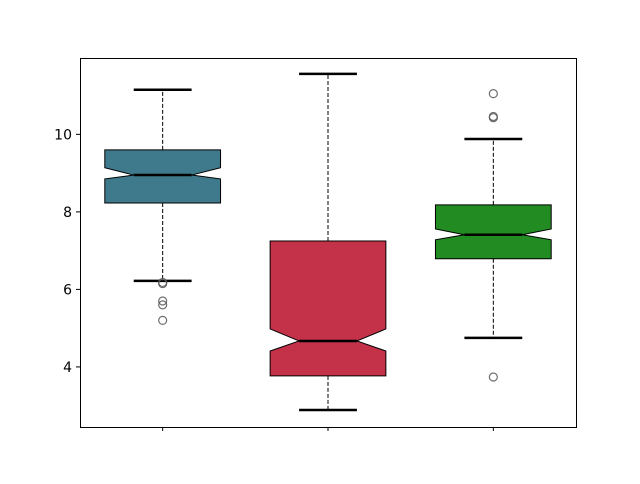  I want to click on y-axis: 4 6 8 10, so click(67, 251).